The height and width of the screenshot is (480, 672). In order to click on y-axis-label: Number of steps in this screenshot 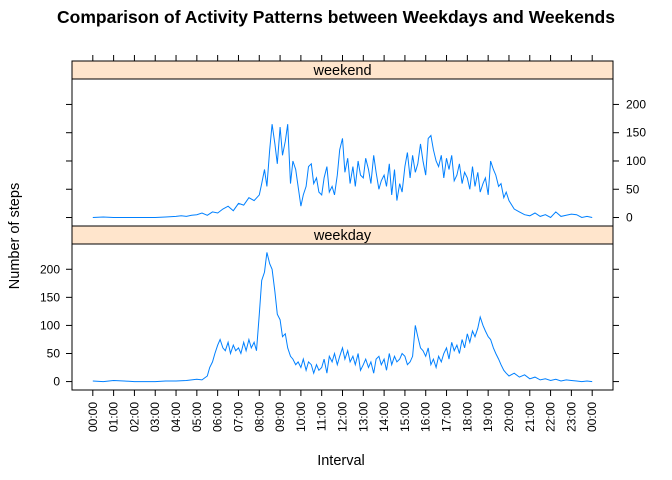, I will do `click(15, 236)`.